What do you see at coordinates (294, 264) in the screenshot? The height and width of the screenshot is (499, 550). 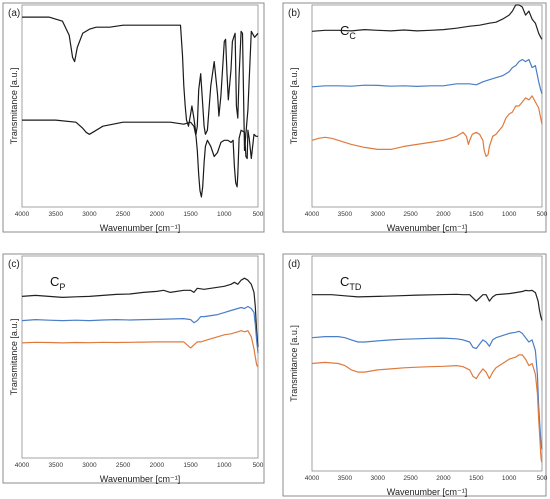 I see `panel-label: (d)` at bounding box center [294, 264].